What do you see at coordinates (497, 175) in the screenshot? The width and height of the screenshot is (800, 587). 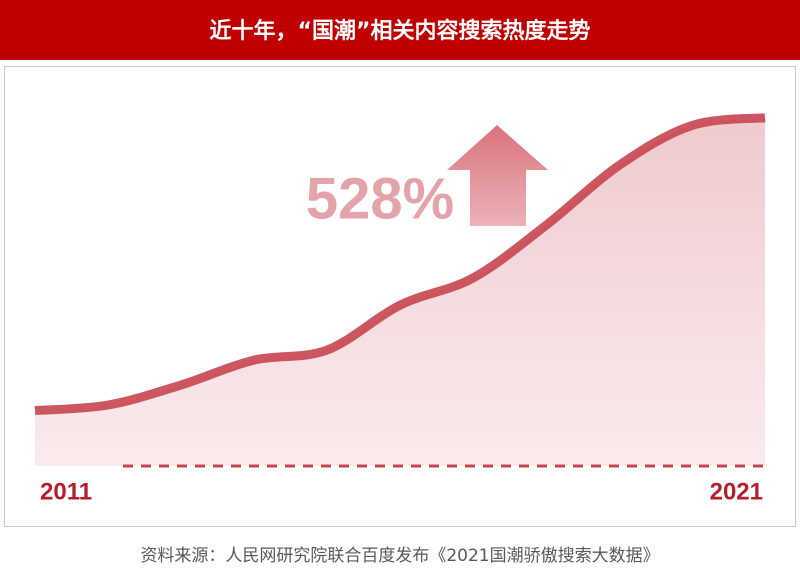 I see `arrow-icon` at bounding box center [497, 175].